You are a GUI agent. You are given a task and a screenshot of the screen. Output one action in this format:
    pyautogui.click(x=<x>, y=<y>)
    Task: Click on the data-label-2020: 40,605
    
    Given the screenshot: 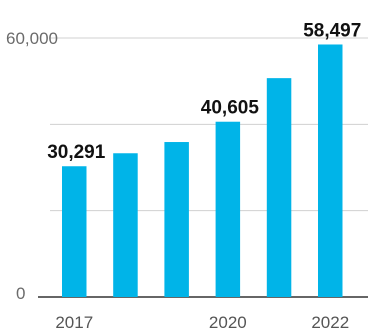 What is the action you would take?
    pyautogui.click(x=230, y=108)
    